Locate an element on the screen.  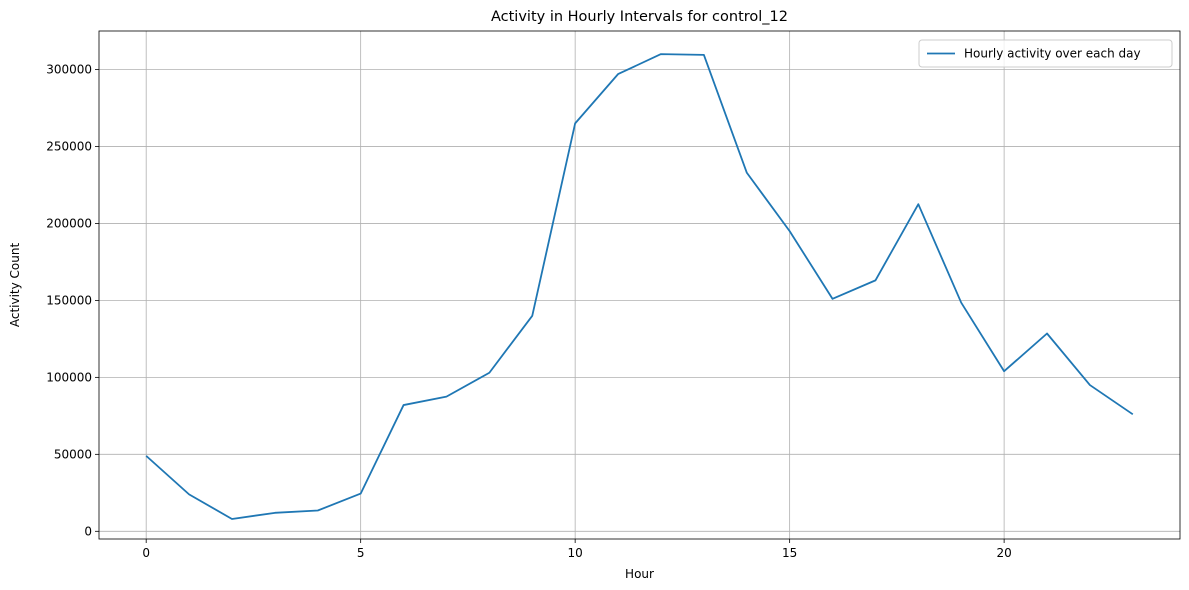
y-tick-label: 0 is located at coordinates (88, 531).